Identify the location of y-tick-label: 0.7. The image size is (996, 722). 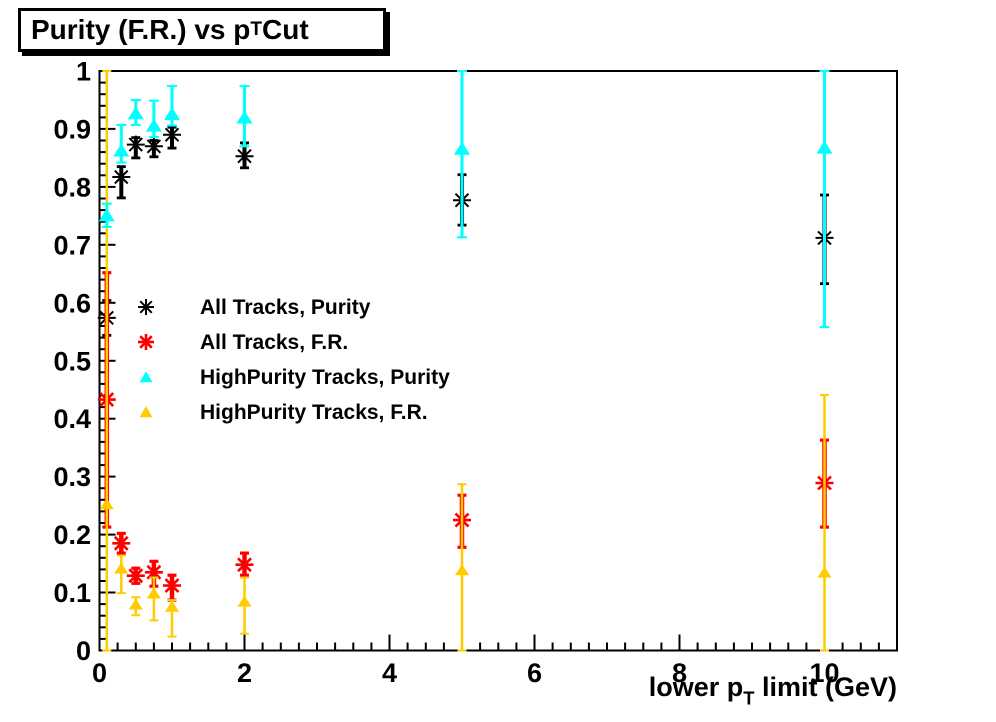
(72, 245).